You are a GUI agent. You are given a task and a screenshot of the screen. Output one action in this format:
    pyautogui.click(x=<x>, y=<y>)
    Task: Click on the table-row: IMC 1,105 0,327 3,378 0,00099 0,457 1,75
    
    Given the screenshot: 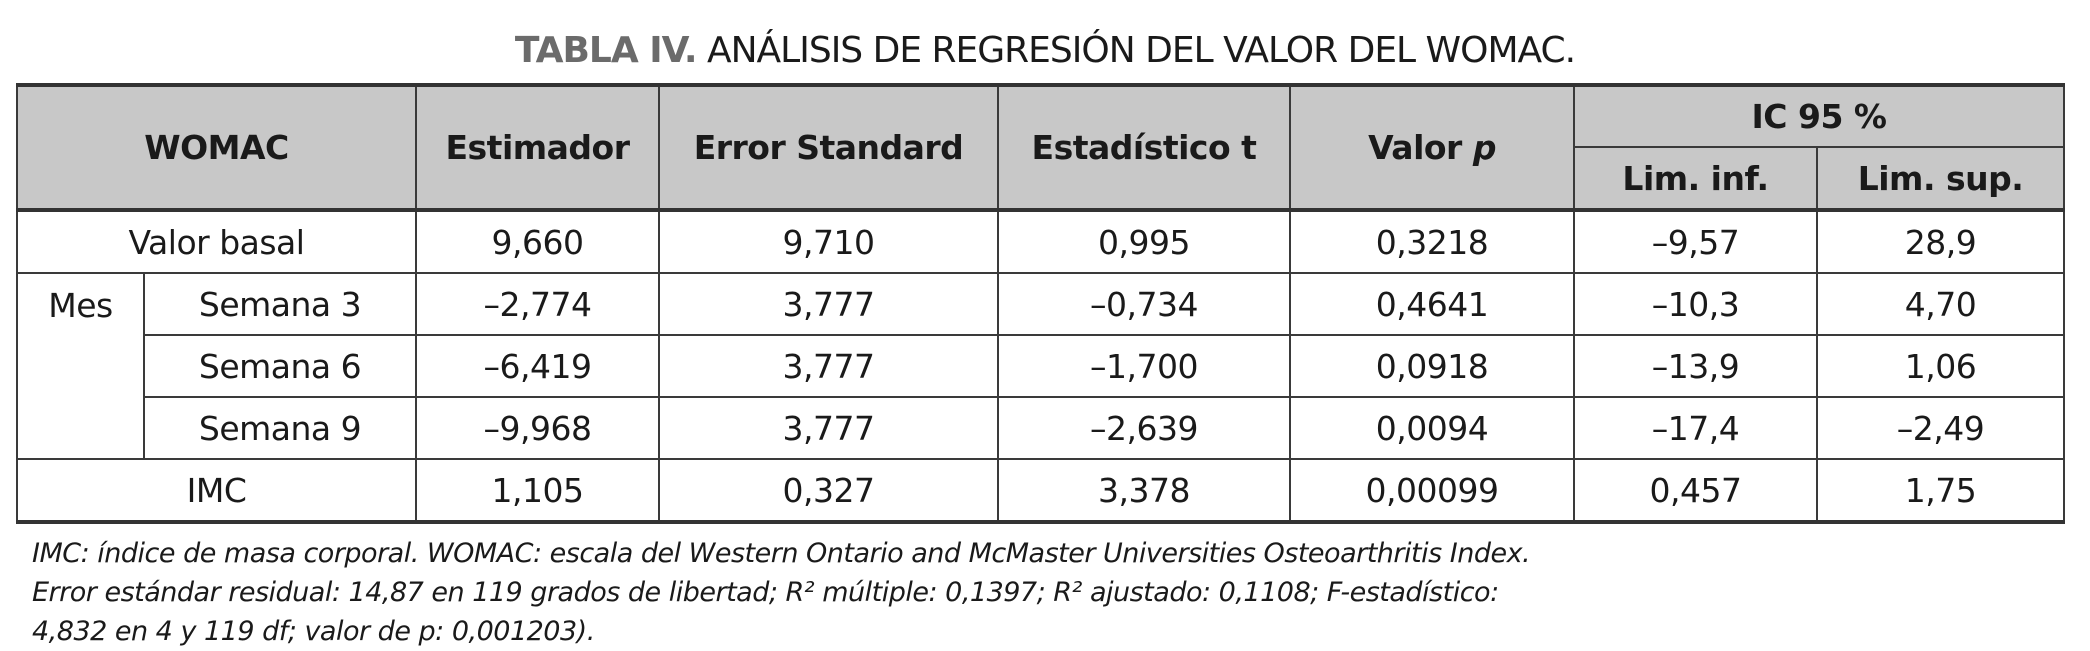 What is the action you would take?
    pyautogui.click(x=1040, y=490)
    